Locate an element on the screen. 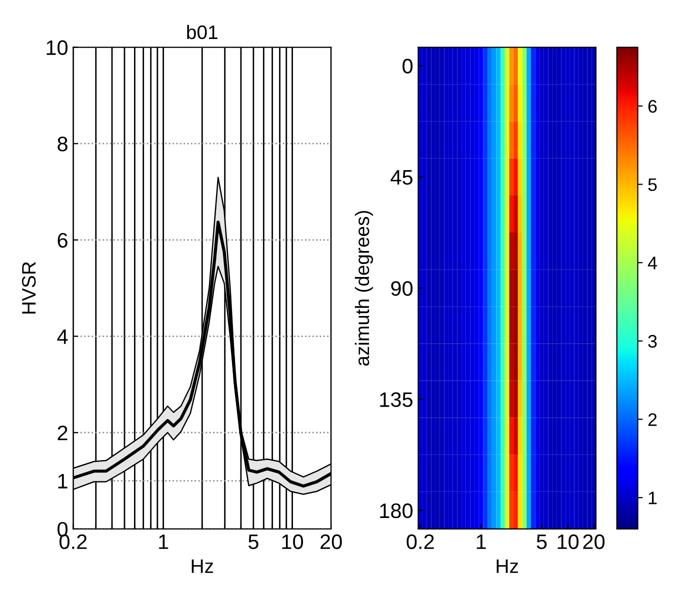 This screenshot has width=697, height=591. color-bar-label: 1 is located at coordinates (652, 498).